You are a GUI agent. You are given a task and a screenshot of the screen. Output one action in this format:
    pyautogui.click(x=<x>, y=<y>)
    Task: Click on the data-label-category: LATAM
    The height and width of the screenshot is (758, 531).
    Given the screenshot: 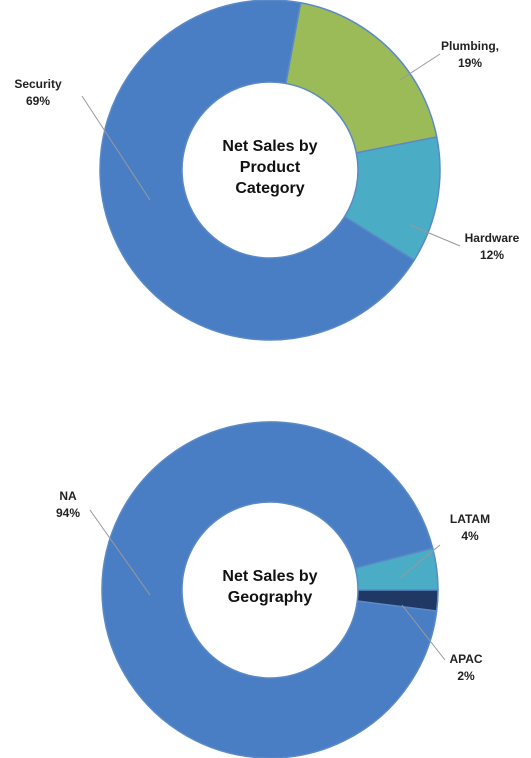 What is the action you would take?
    pyautogui.click(x=470, y=519)
    